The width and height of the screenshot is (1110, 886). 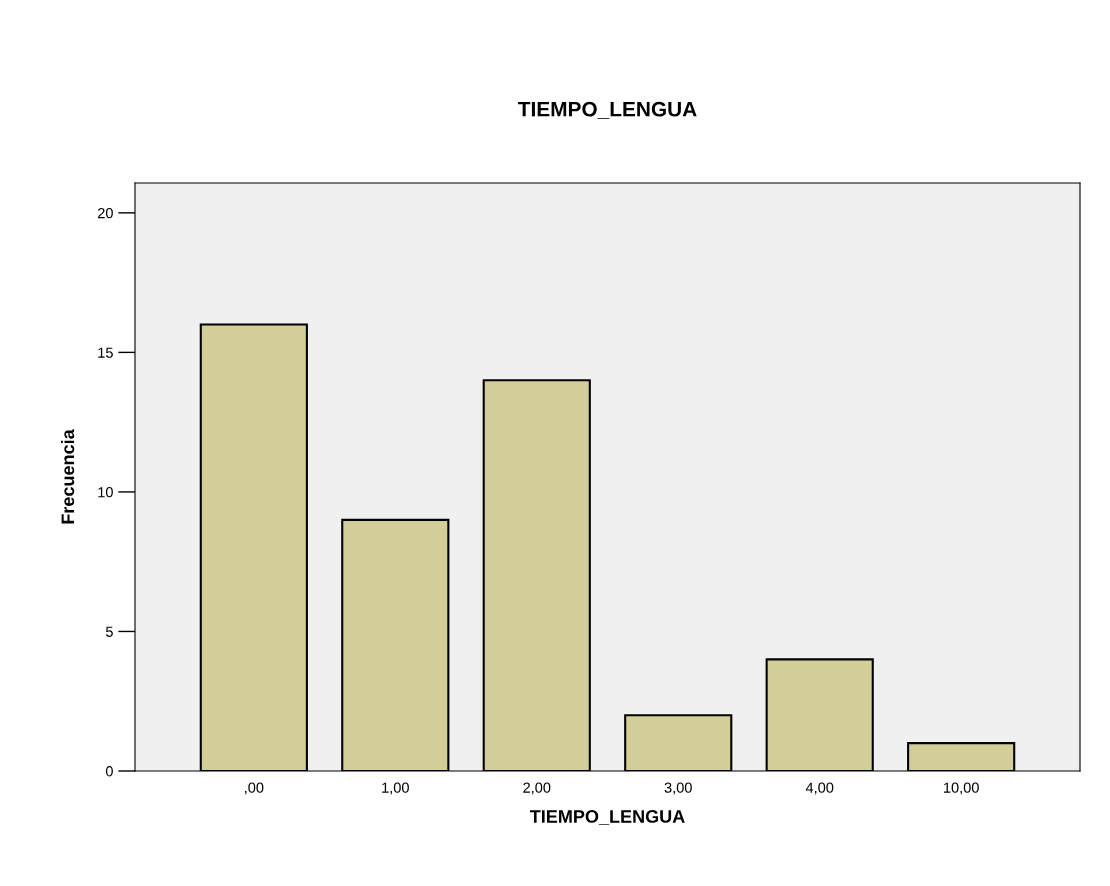 I want to click on x-tick-label: 4,00, so click(x=819, y=788).